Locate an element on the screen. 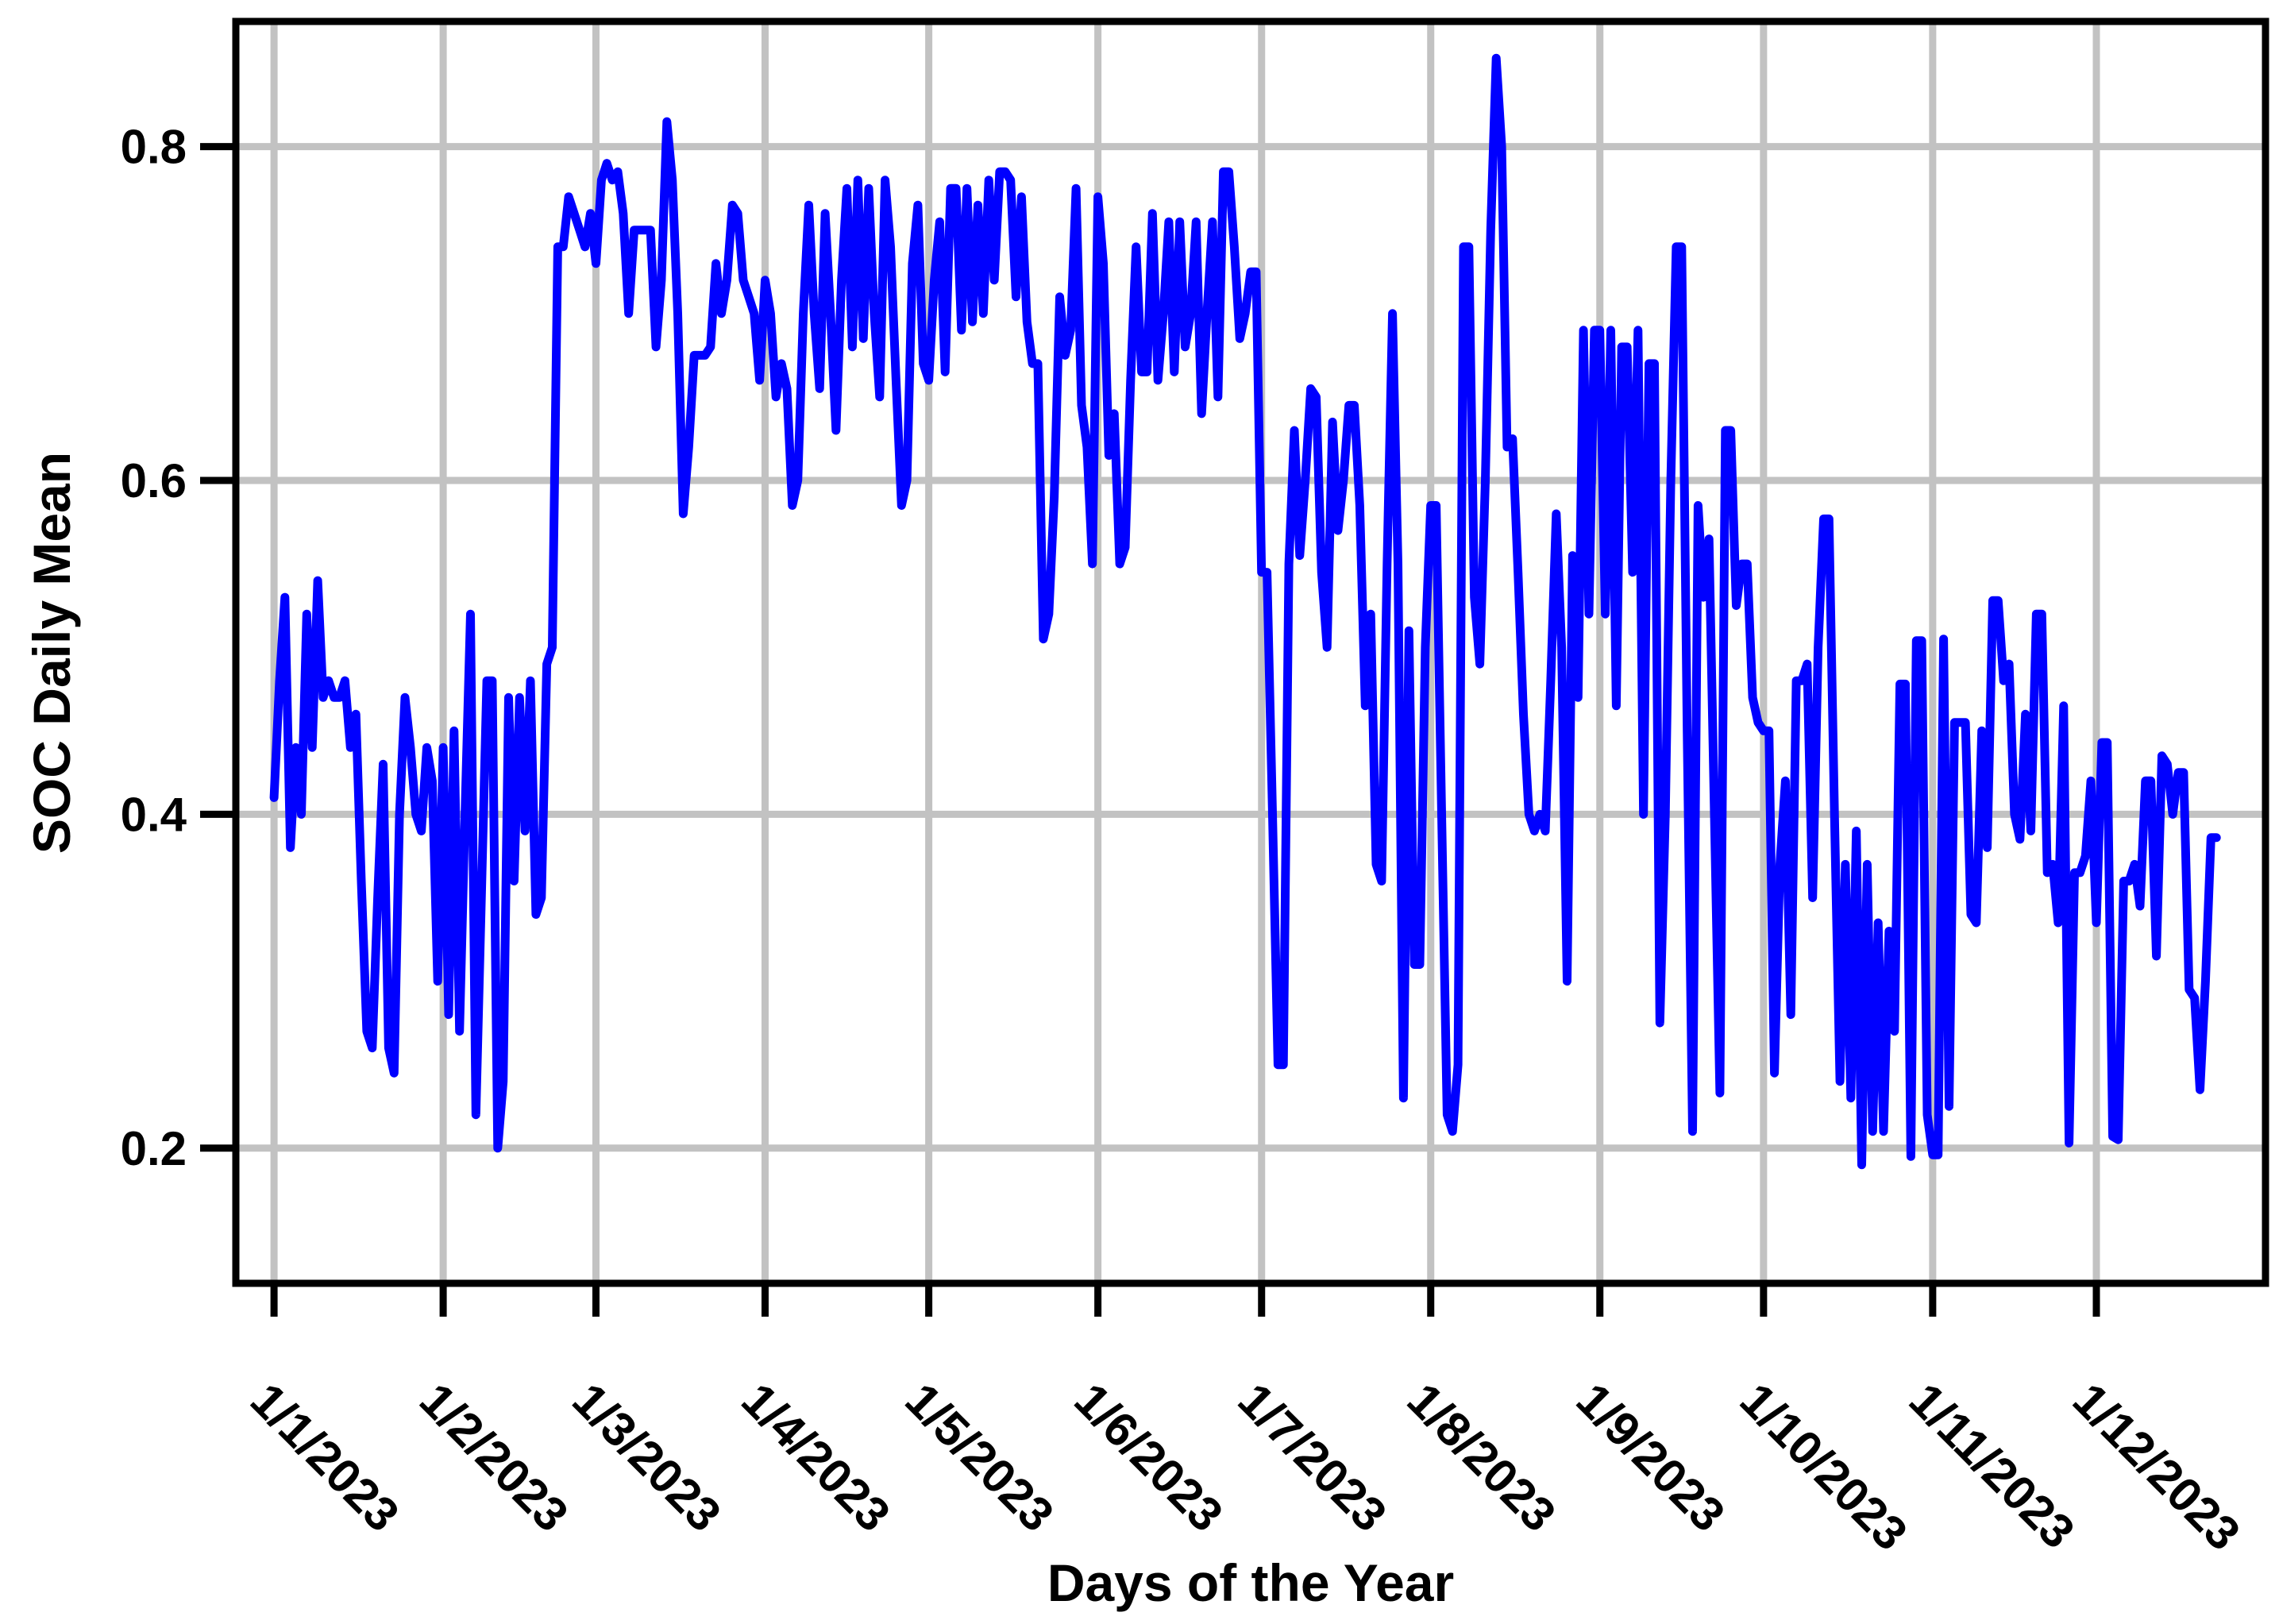 The image size is (2279, 1624). x-tick-label: 1/3/2023 is located at coordinates (646, 1457).